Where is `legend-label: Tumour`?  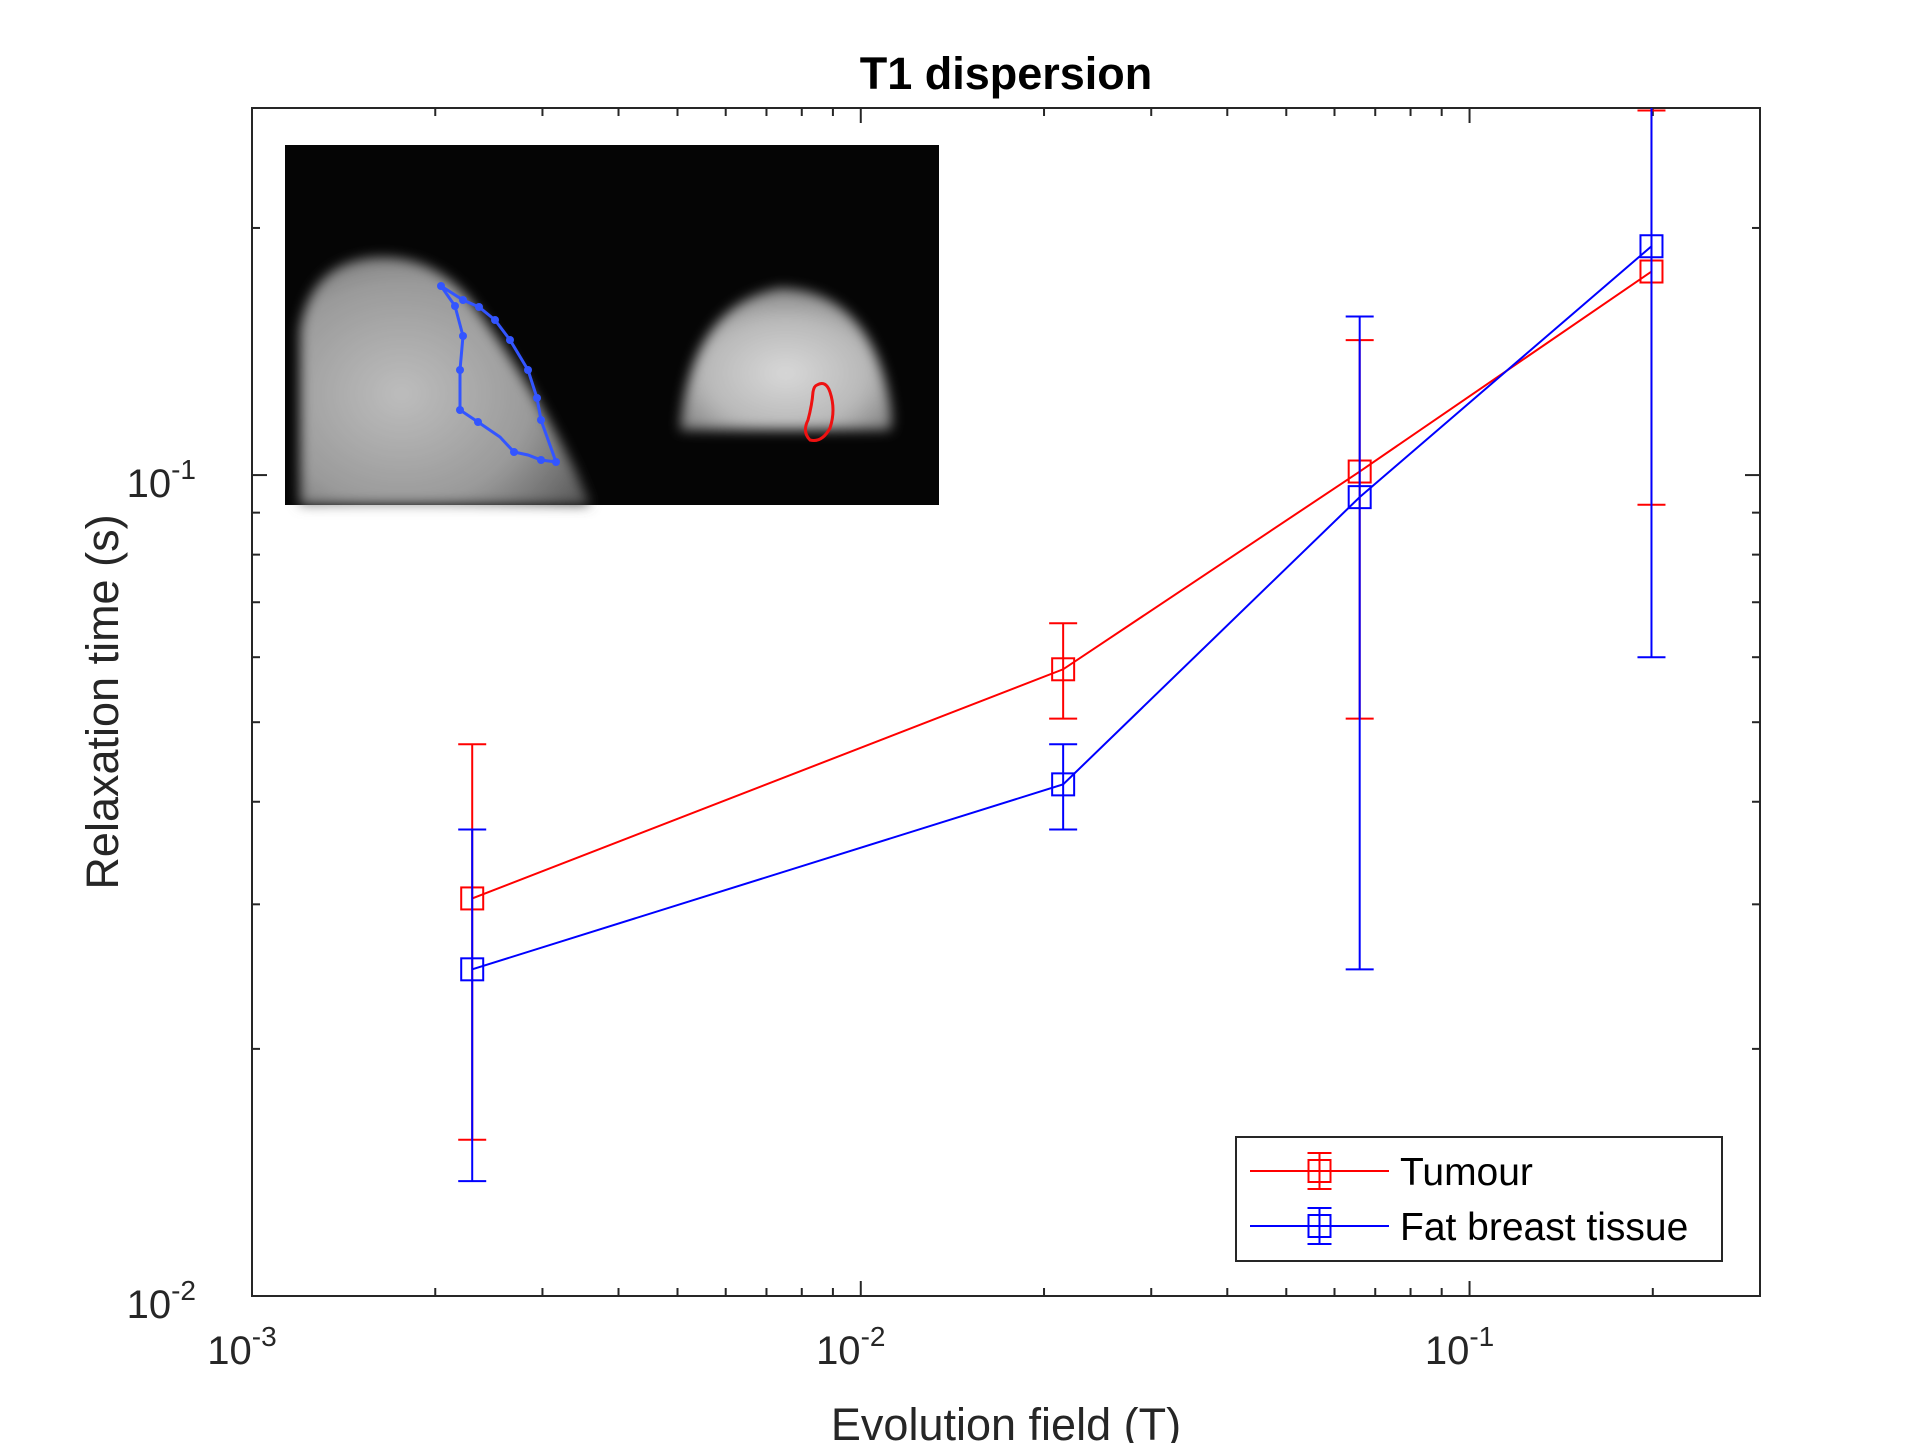
legend-label: Tumour is located at coordinates (1466, 1172).